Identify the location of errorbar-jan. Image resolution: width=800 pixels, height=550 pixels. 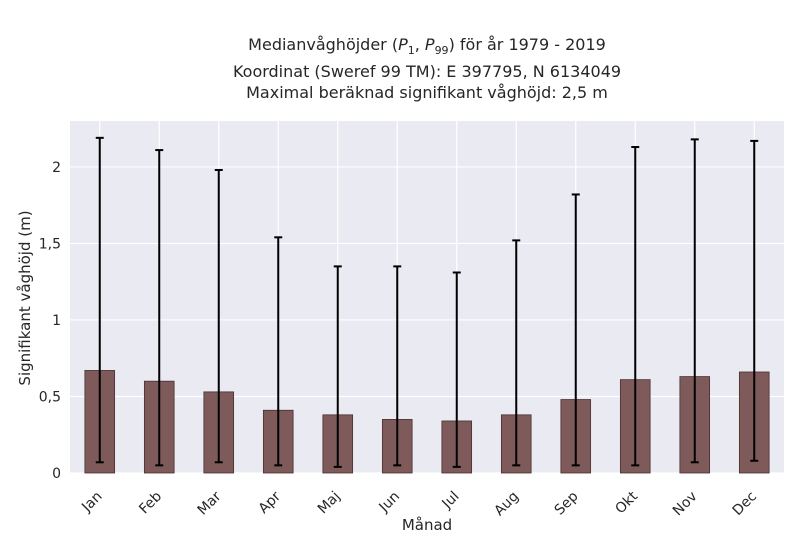
(99, 300).